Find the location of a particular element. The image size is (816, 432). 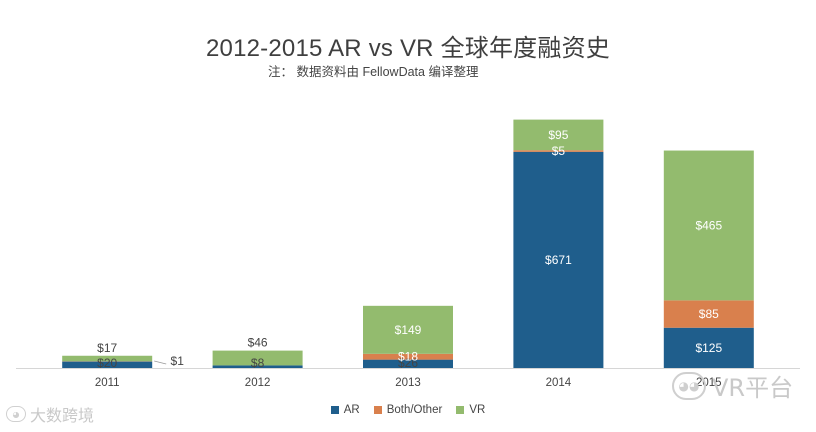

chart-subtitle: 注： 数据资料由 FellowData 编译整理 is located at coordinates (373, 72).